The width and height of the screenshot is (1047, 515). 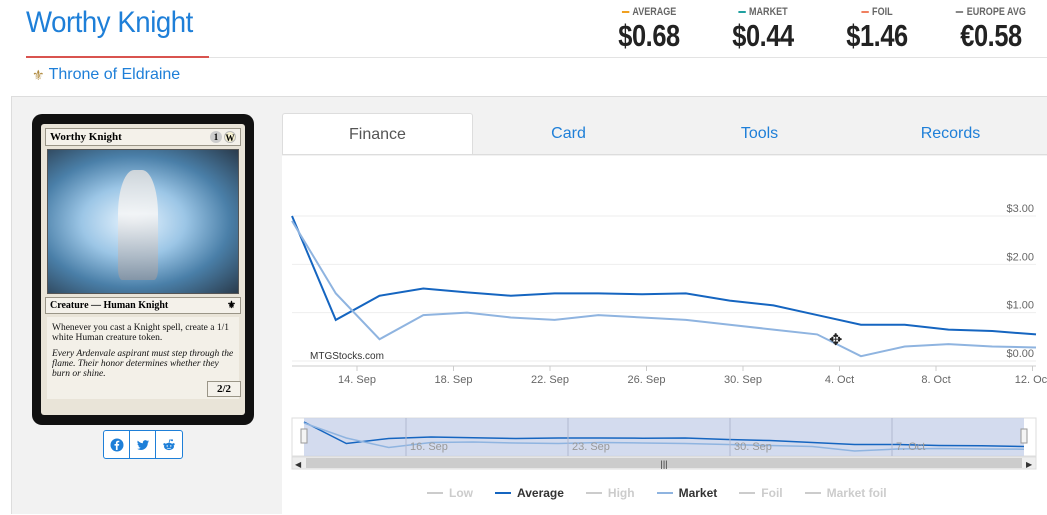 I want to click on legend-label: High, so click(x=621, y=493).